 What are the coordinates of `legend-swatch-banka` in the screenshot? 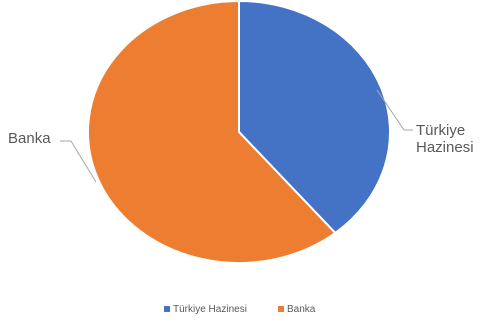 It's located at (281, 309).